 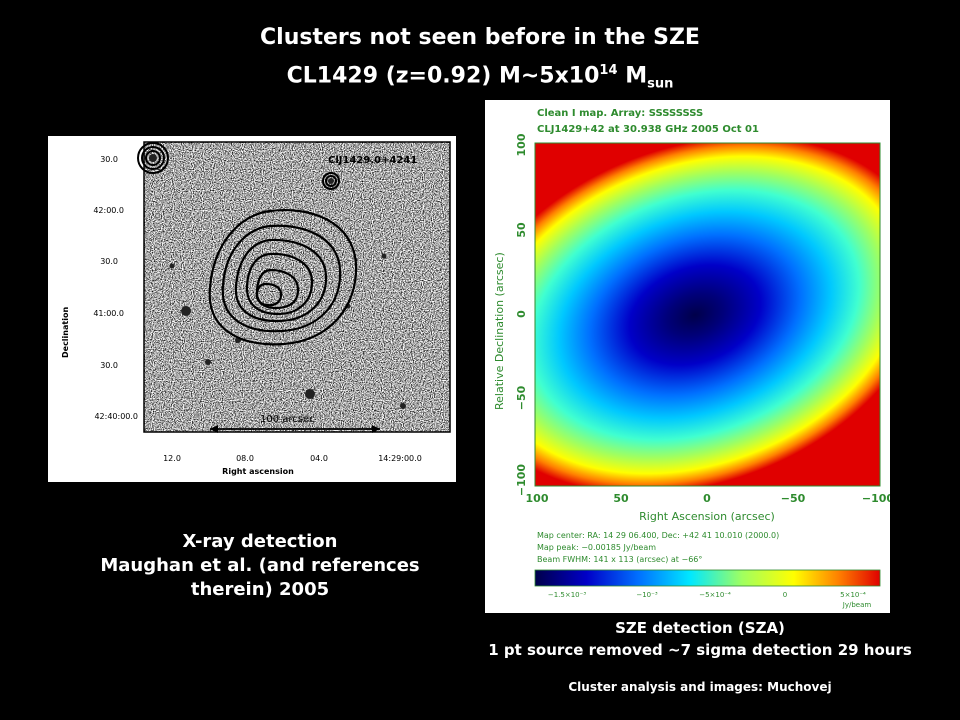 I want to click on slide-subtitle: CL1429 (z=0.92) M~5x1014 Msun, so click(x=480, y=78).